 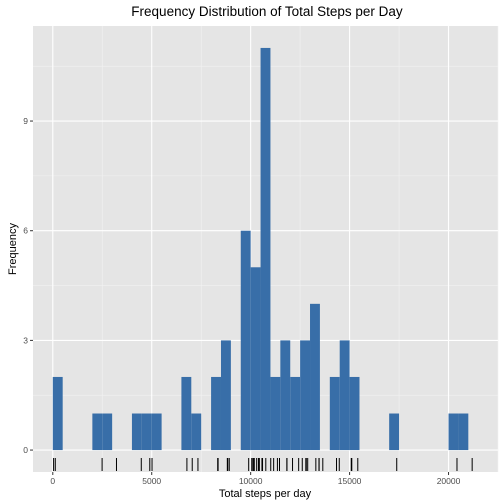 I want to click on x-axis: 0 5000 10000 15000 20000, so click(x=255, y=479).